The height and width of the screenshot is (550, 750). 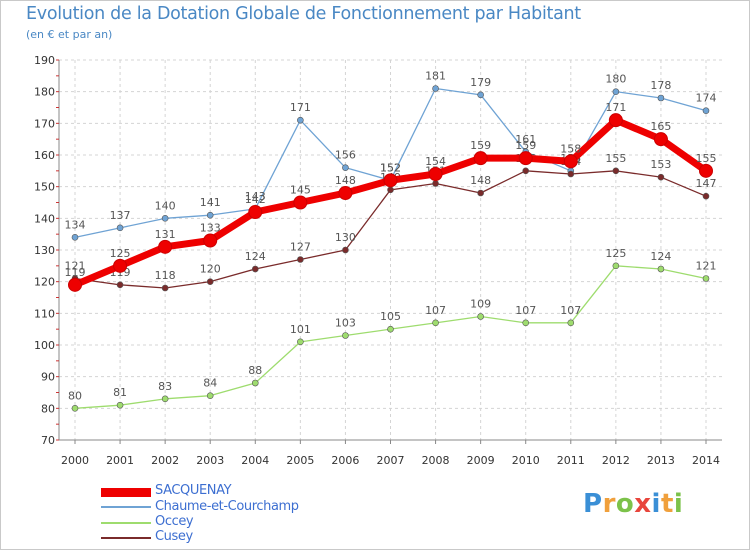 What do you see at coordinates (345, 155) in the screenshot?
I see `data-label: 156` at bounding box center [345, 155].